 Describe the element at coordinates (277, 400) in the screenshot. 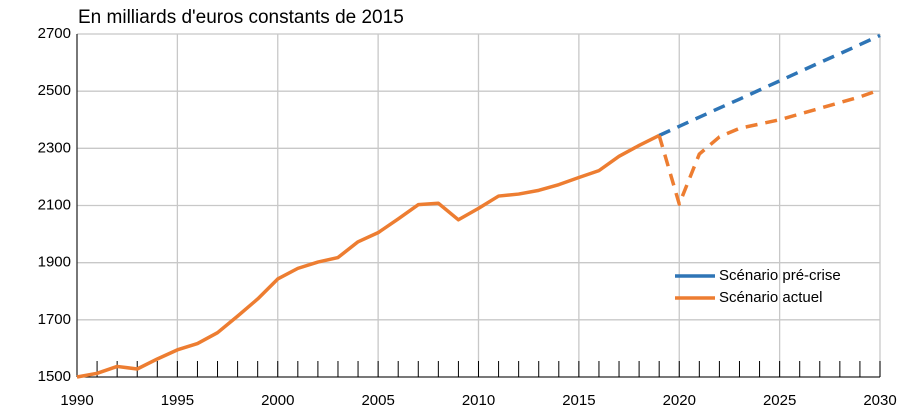

I see `x-tick-label: 2000` at that location.